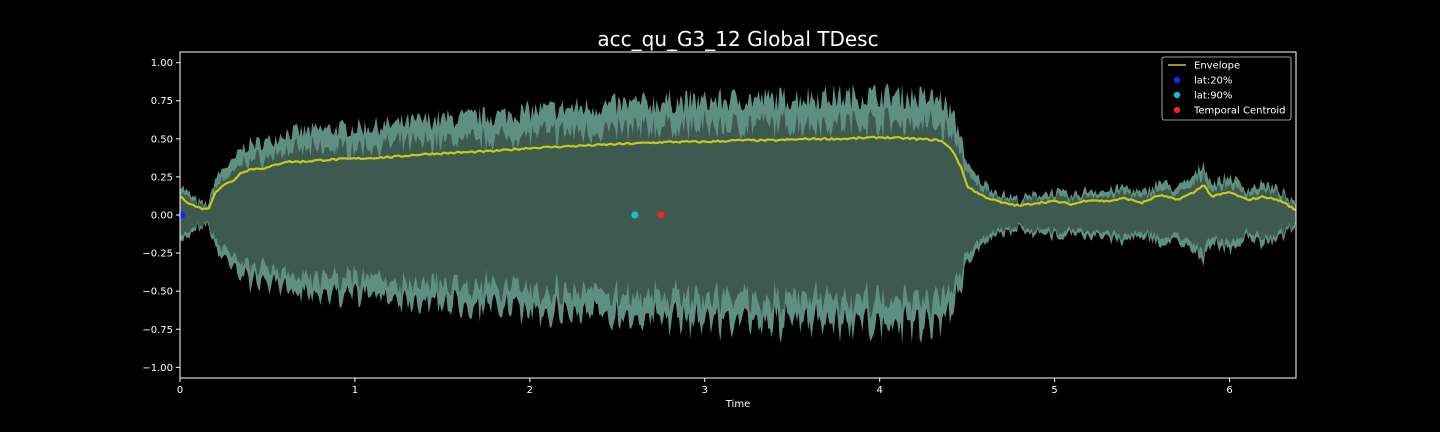 This screenshot has width=1440, height=432. Describe the element at coordinates (530, 390) in the screenshot. I see `x-tick-label: 2` at that location.